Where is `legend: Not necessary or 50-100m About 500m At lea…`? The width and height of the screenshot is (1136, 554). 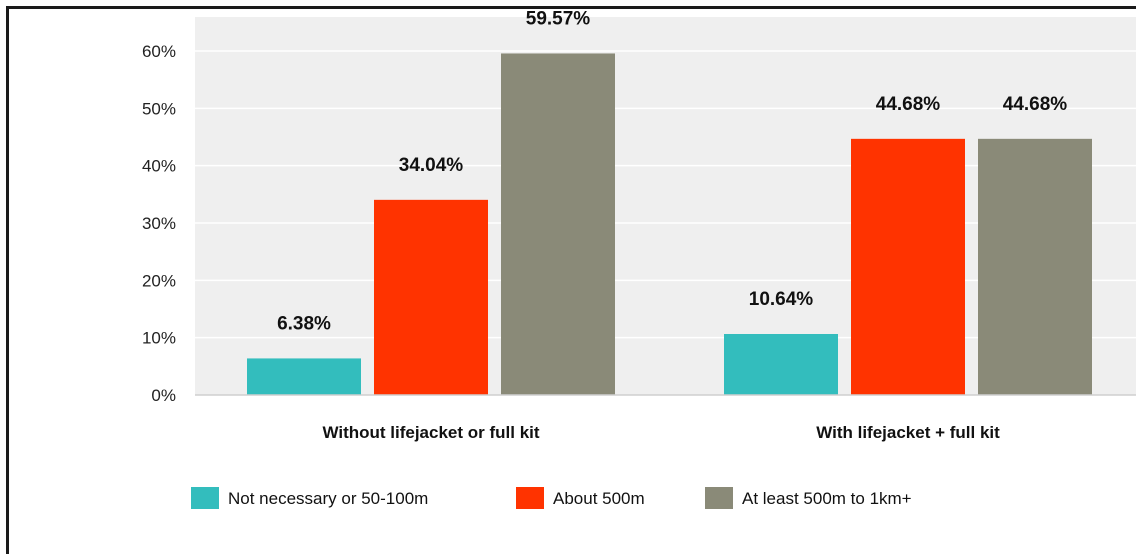 legend: Not necessary or 50-100m About 500m At lea… is located at coordinates (551, 498).